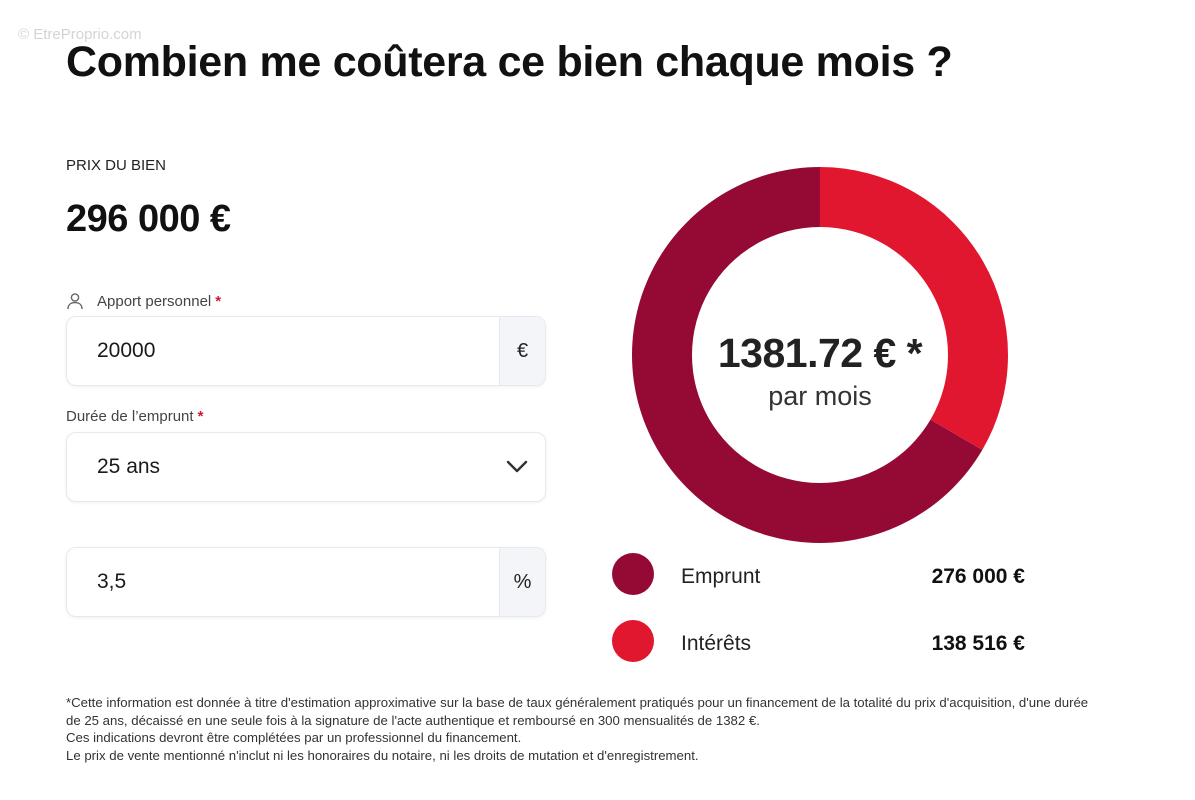 Image resolution: width=1195 pixels, height=800 pixels. I want to click on donut-slice-interets, so click(914, 308).